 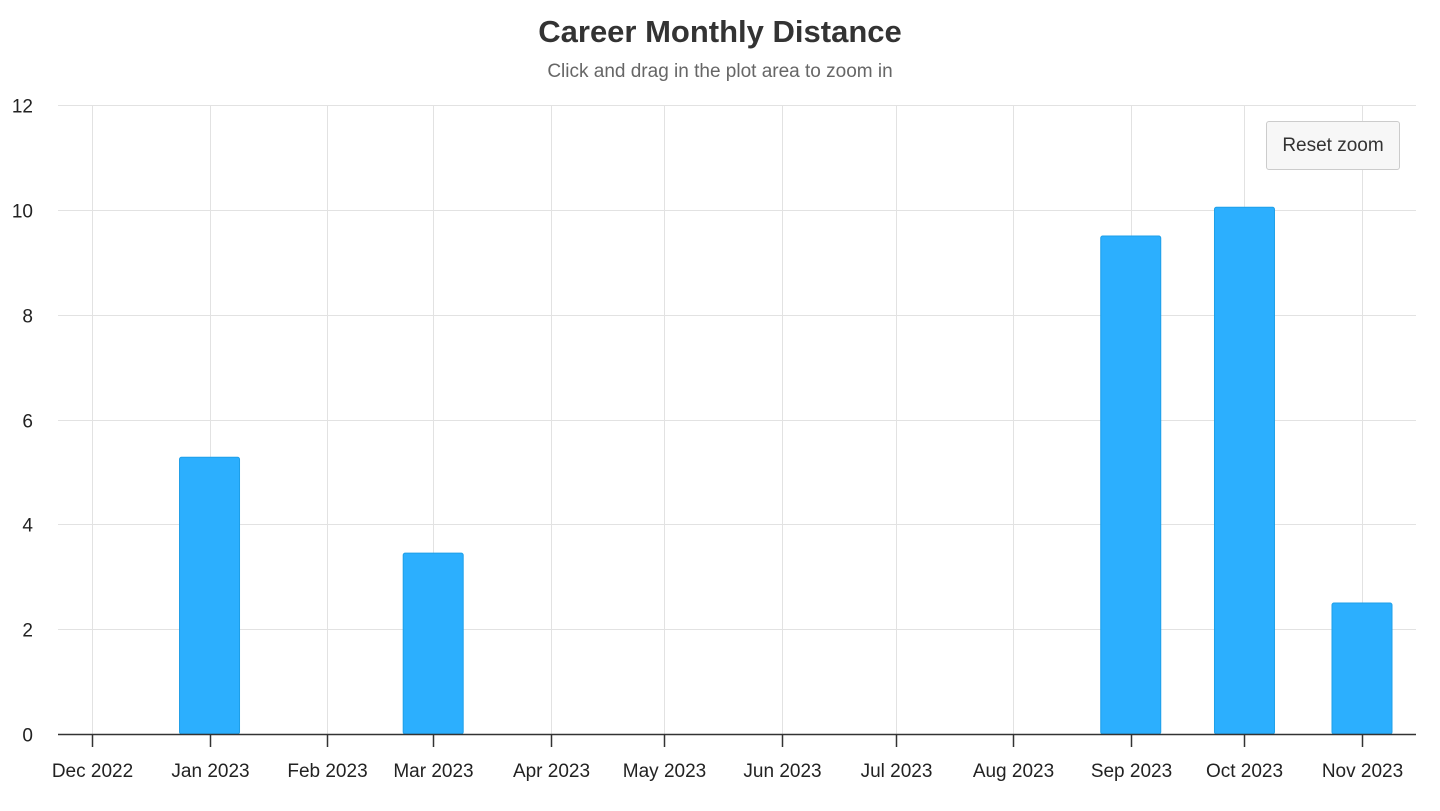 What do you see at coordinates (720, 31) in the screenshot?
I see `chart-title: Career Monthly Distance` at bounding box center [720, 31].